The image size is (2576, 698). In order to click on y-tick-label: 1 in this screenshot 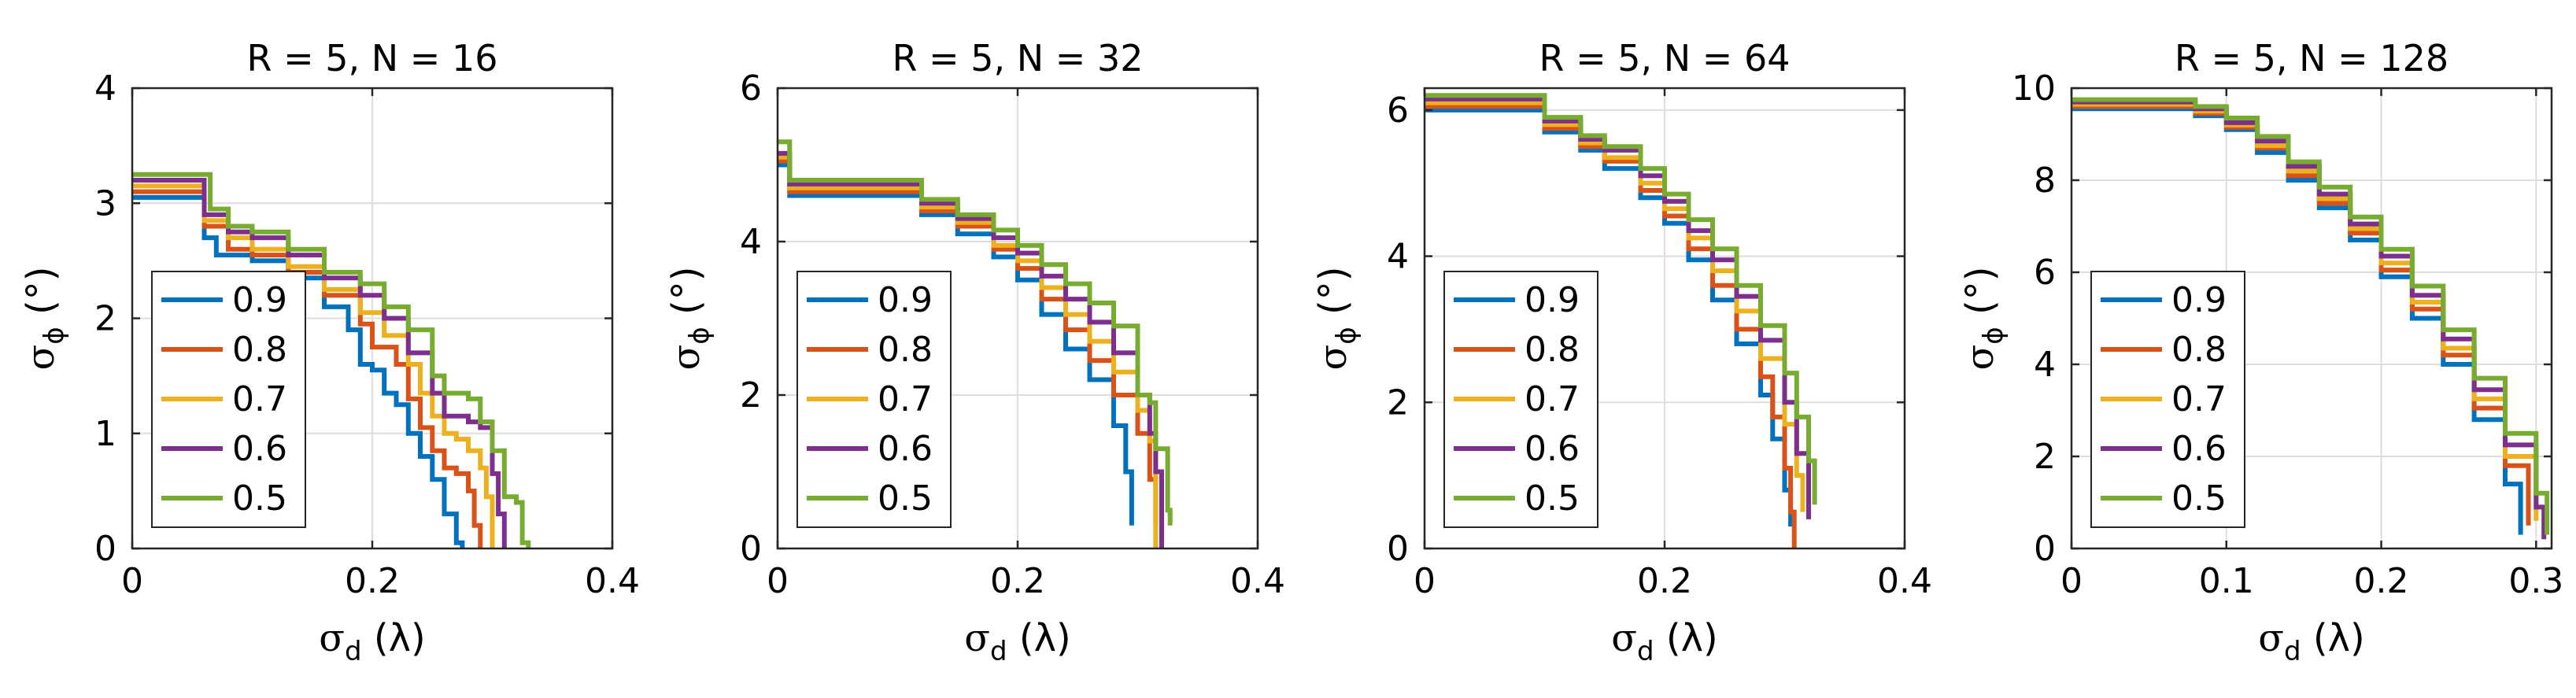, I will do `click(105, 434)`.